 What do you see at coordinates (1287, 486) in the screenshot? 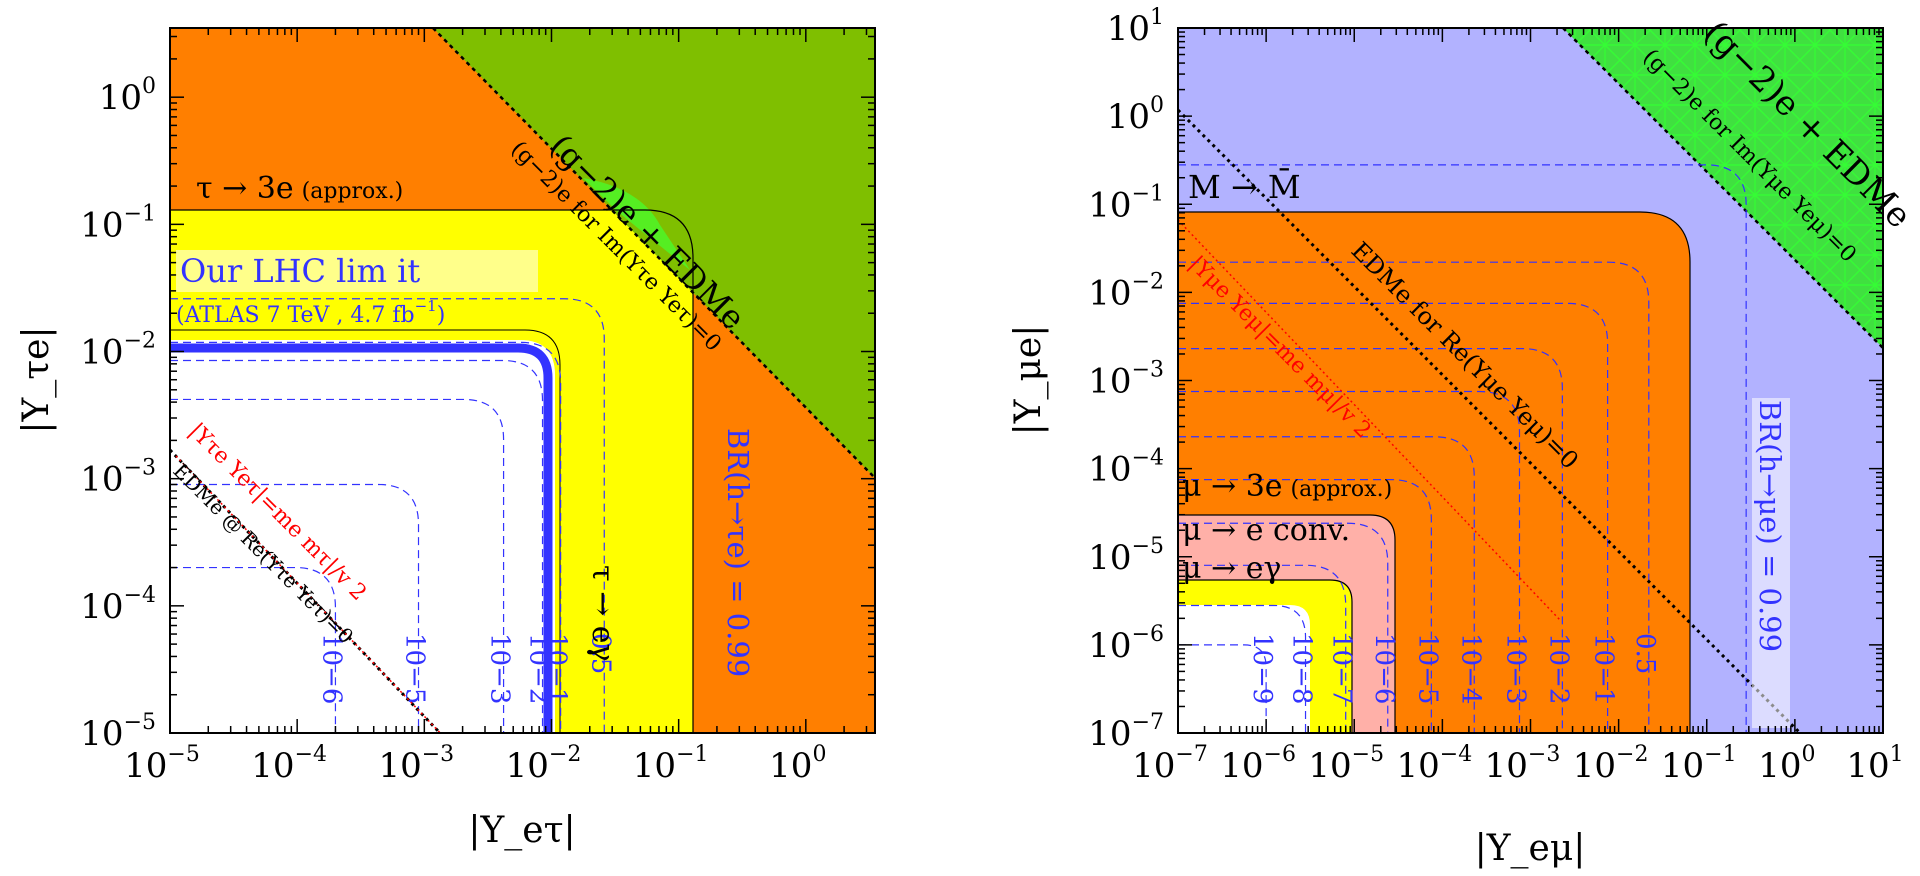
I see `right-mu3e-label: μ → 3e (approx.)` at bounding box center [1287, 486].